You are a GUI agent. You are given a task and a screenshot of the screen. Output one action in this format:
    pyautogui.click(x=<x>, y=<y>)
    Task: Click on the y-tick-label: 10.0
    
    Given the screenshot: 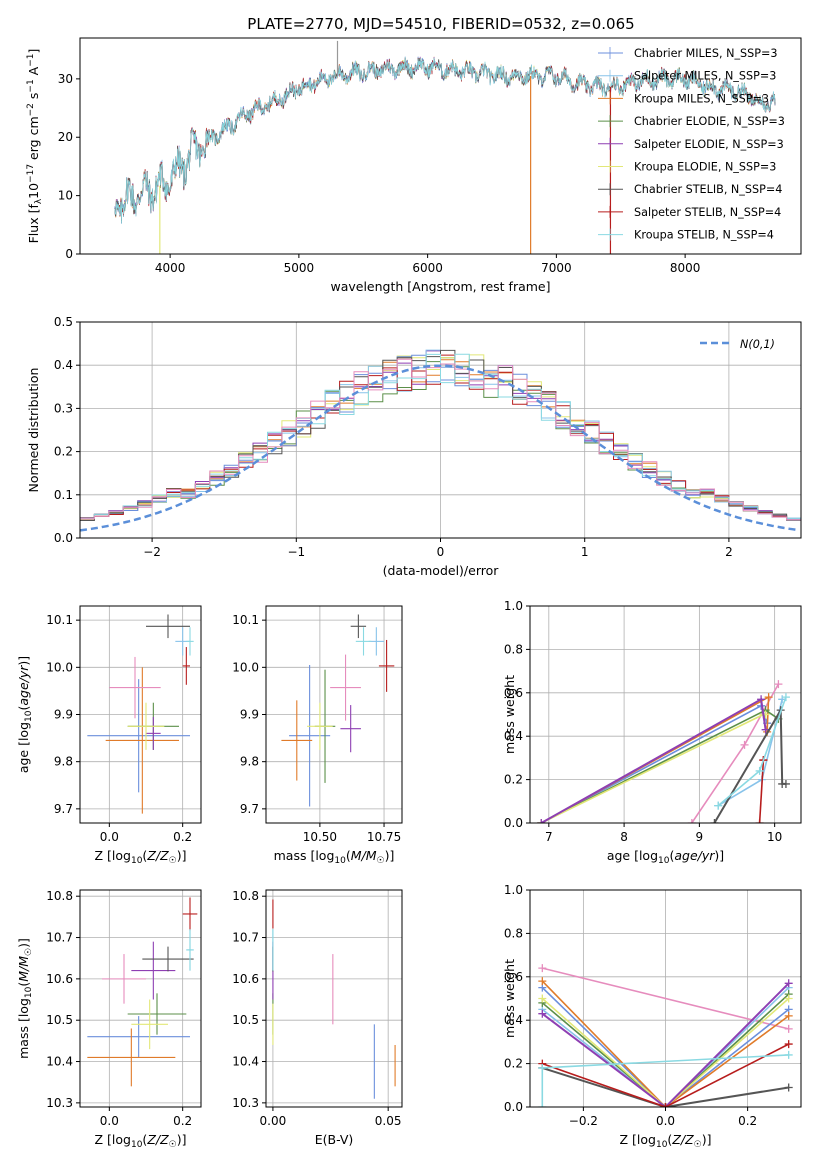 What is the action you would take?
    pyautogui.click(x=245, y=667)
    